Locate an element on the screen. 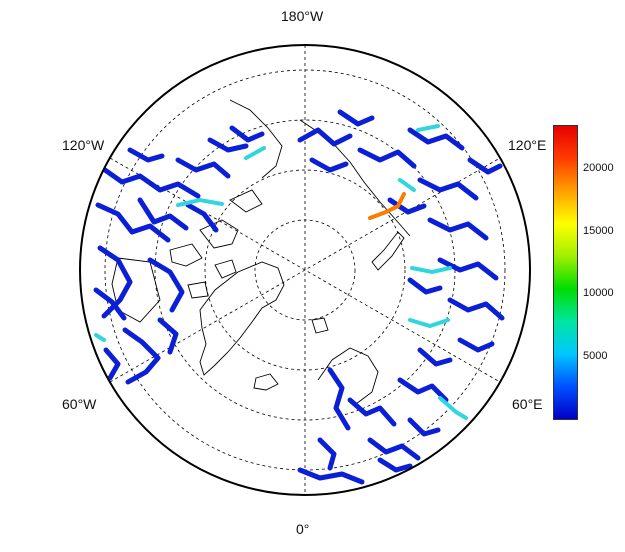 This screenshot has height=552, width=625. siberia-coast is located at coordinates (355, 178).